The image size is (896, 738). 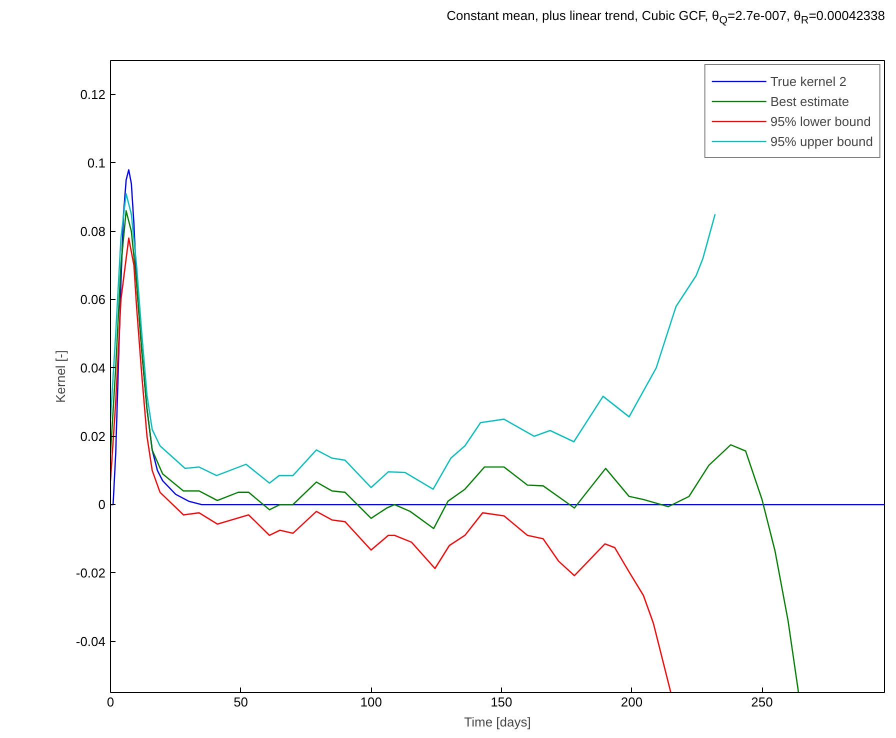 I want to click on y-tick-label: 0.02, so click(x=93, y=436).